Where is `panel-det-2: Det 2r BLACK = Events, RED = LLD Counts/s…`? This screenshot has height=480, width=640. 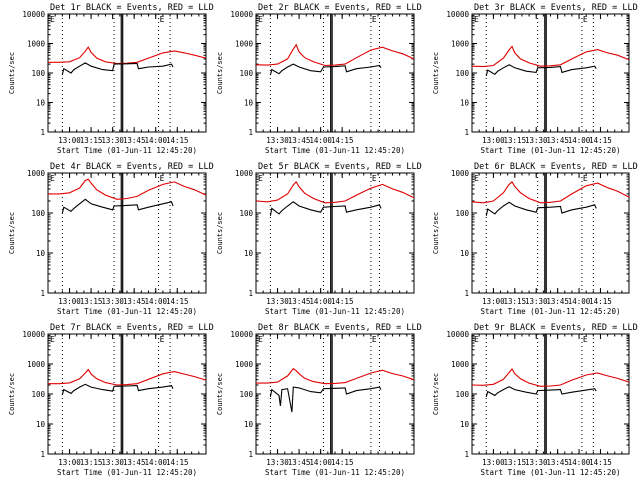 panel-det-2: Det 2r BLACK = Events, RED = LLD Counts/s… is located at coordinates (319, 79).